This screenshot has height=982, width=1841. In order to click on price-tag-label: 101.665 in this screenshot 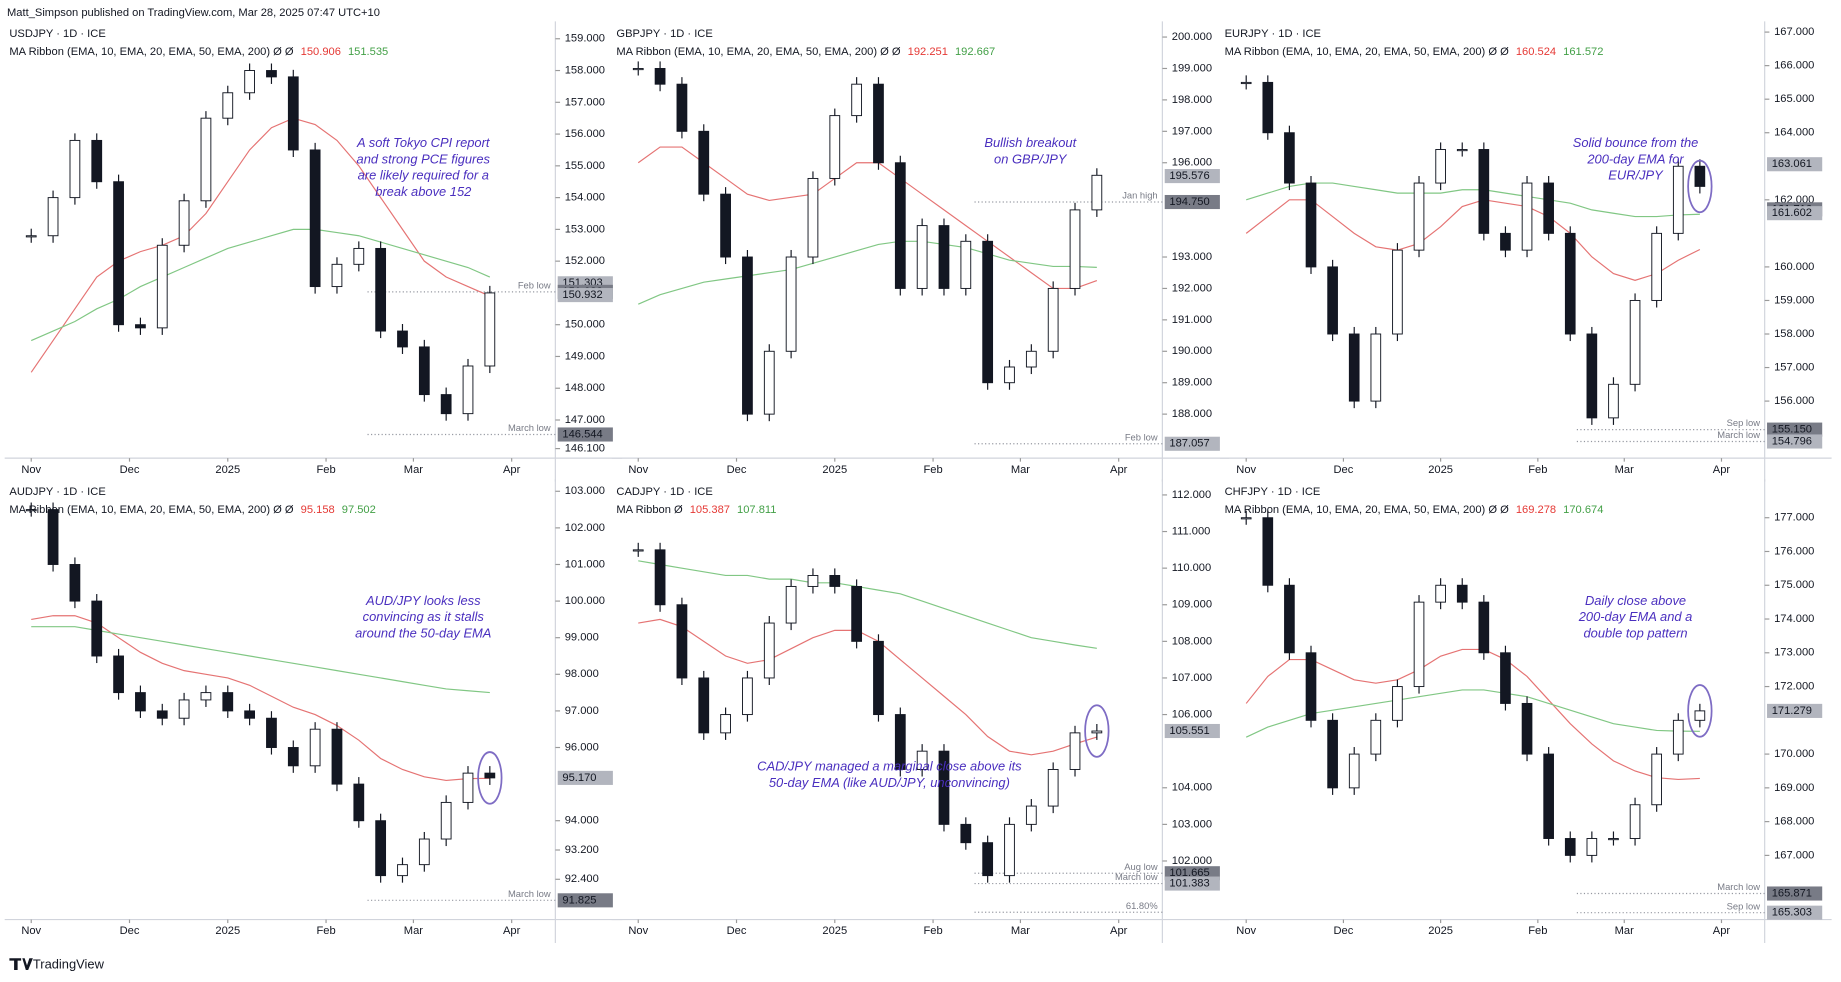, I will do `click(1189, 873)`.